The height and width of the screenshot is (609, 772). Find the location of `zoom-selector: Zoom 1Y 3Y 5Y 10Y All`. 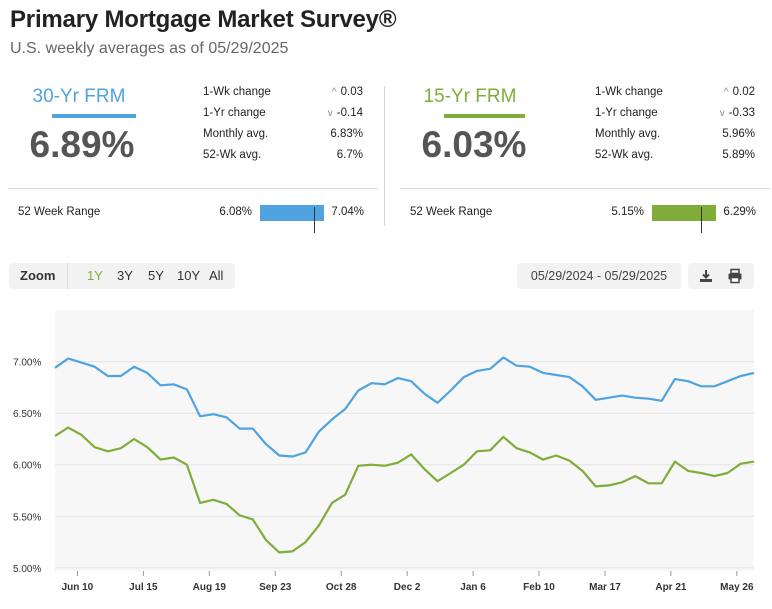

zoom-selector: Zoom 1Y 3Y 5Y 10Y All is located at coordinates (122, 276).